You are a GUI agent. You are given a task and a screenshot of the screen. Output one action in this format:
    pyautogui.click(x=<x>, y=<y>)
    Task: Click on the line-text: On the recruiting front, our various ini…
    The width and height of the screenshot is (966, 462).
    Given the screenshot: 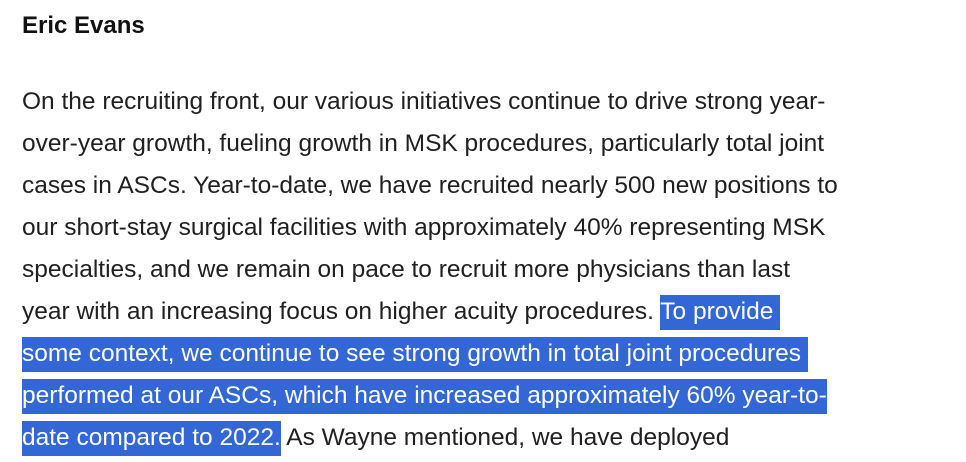 What is the action you would take?
    pyautogui.click(x=424, y=101)
    